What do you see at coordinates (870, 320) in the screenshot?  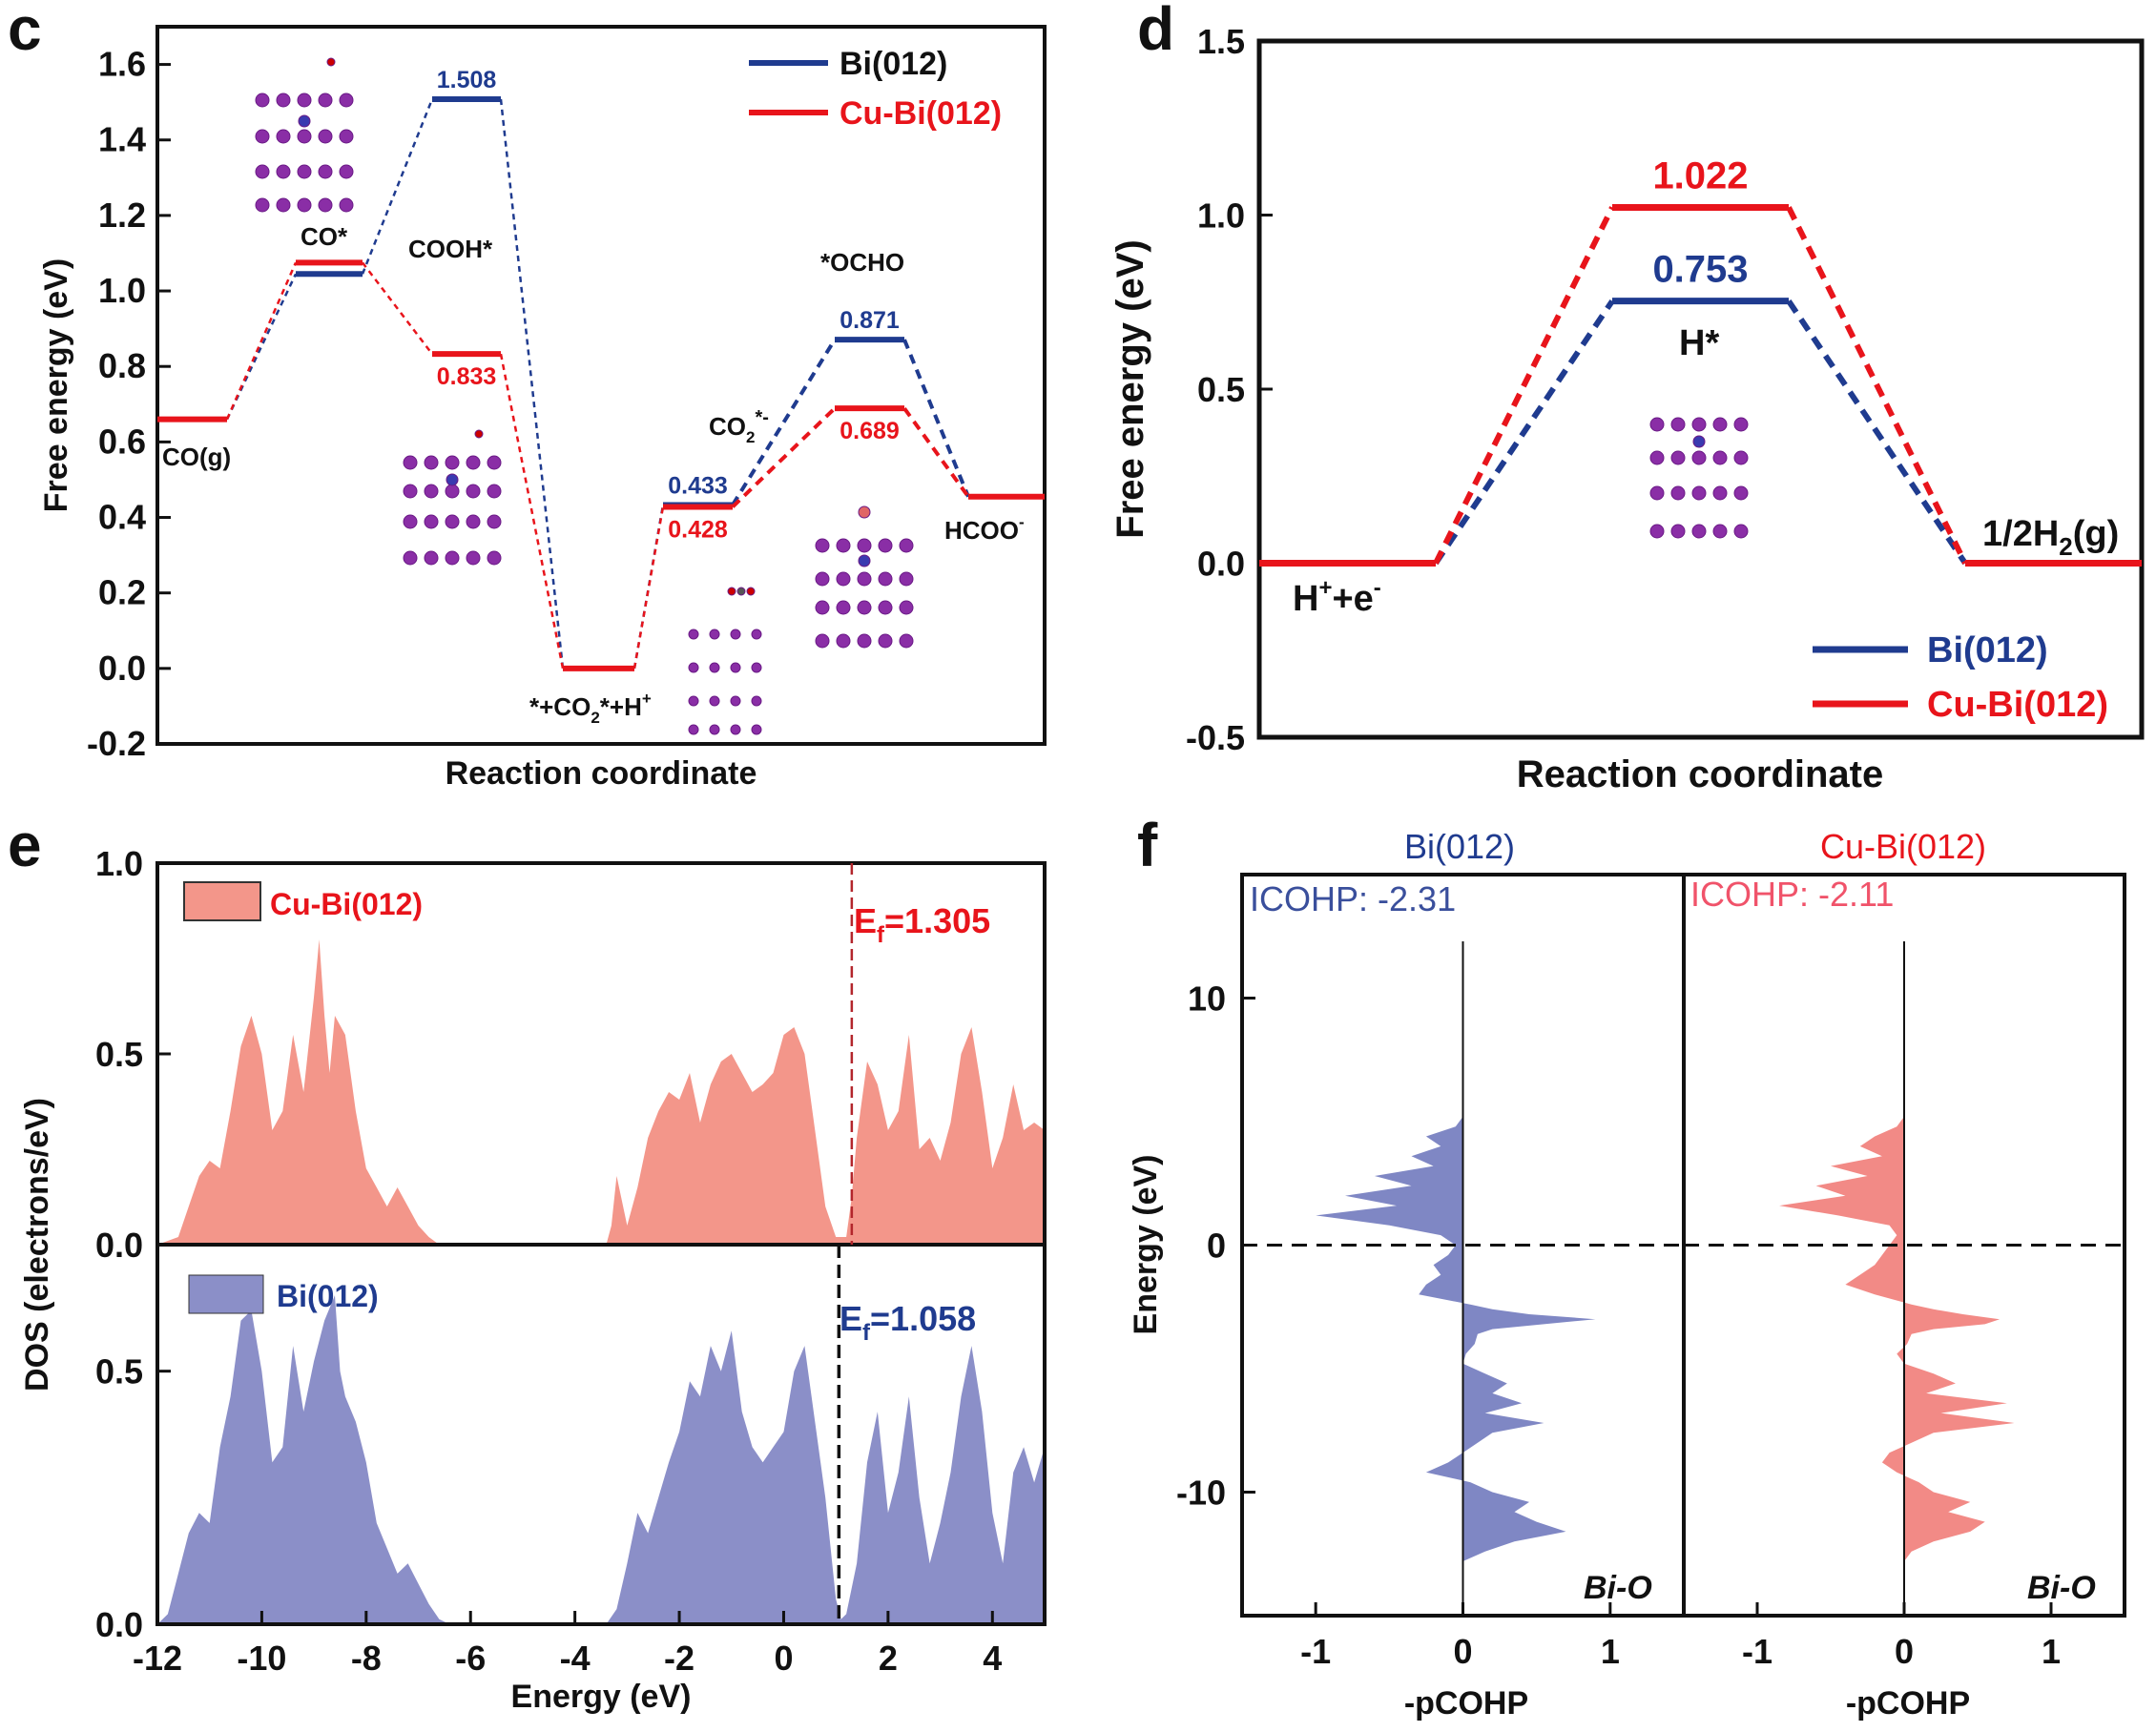 I see `value-c-0-5: 0.871` at bounding box center [870, 320].